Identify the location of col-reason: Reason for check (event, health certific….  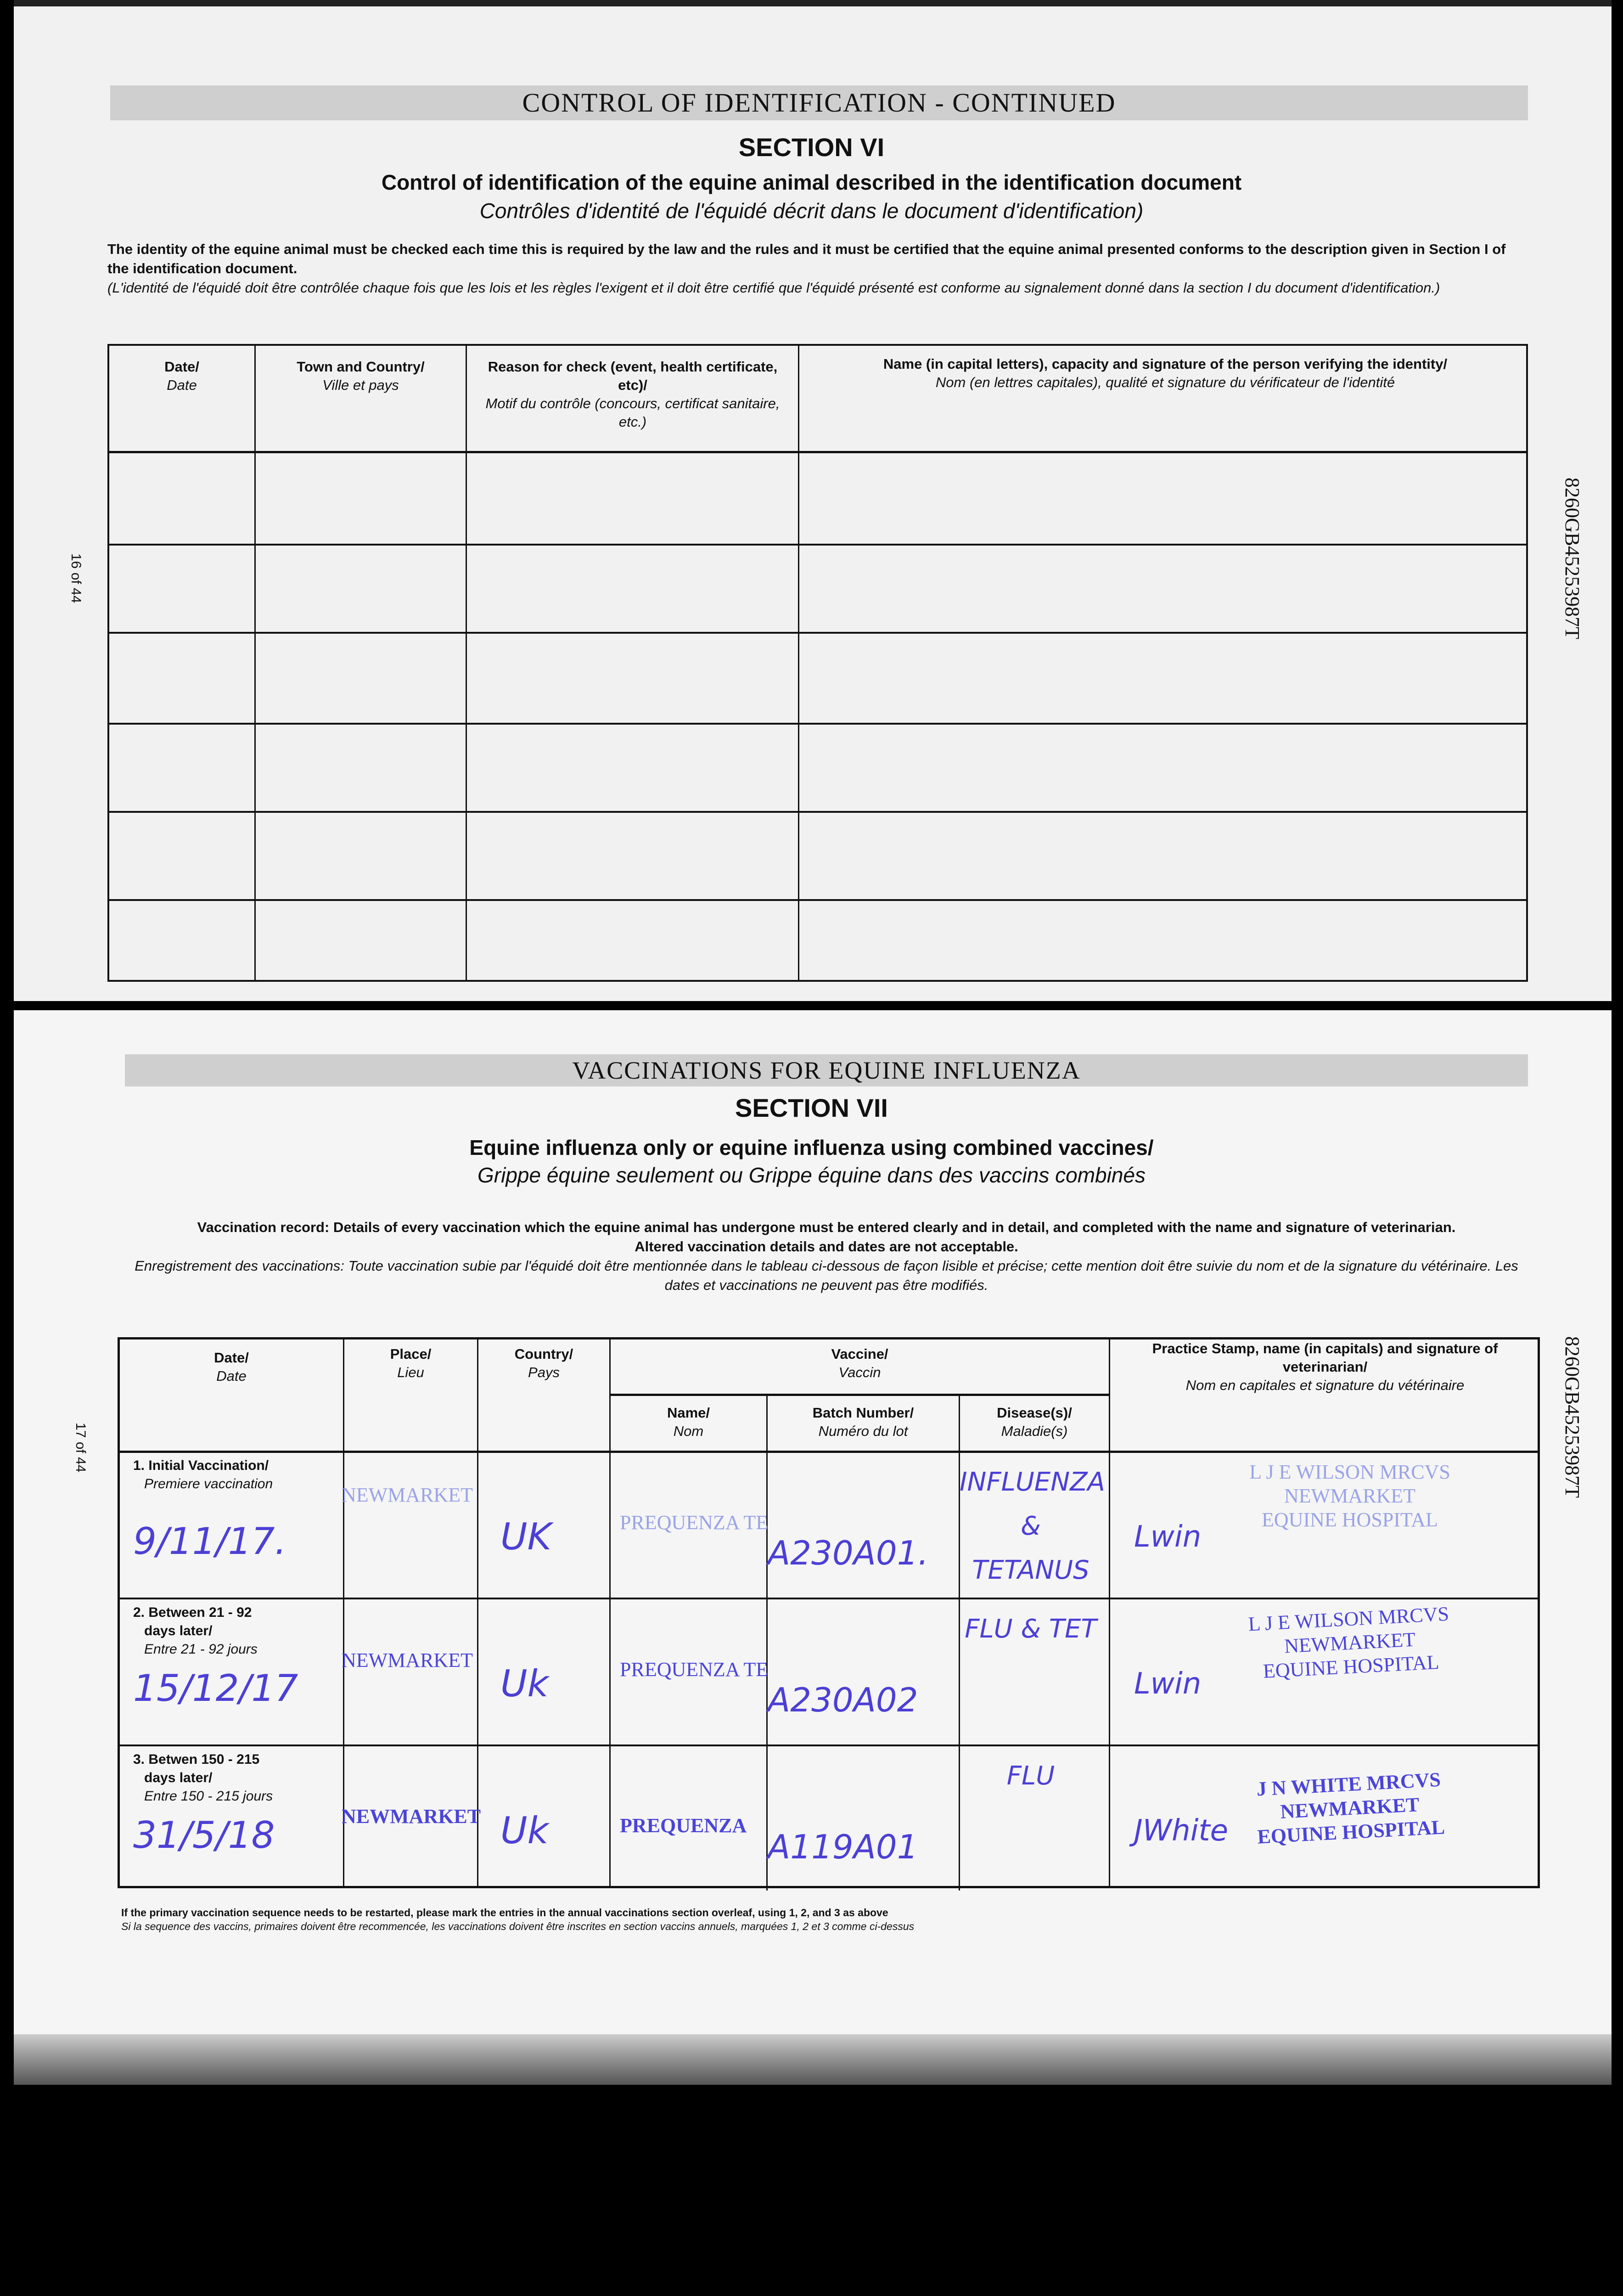
(632, 394).